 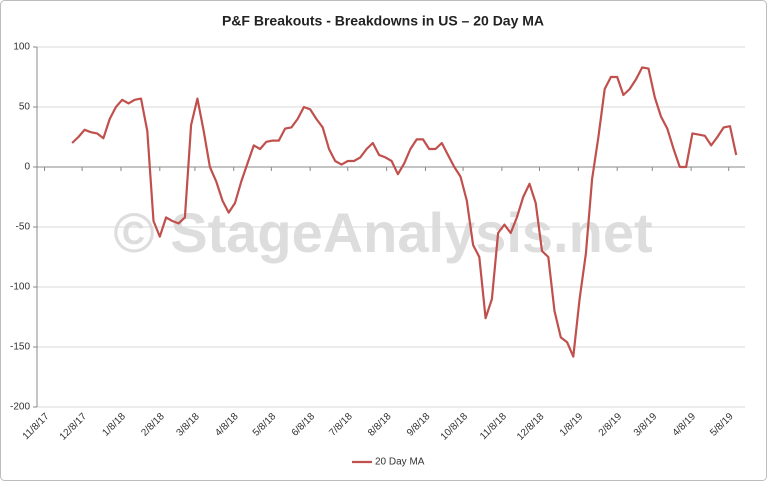 I want to click on y-tick-label: -50, so click(x=23, y=227).